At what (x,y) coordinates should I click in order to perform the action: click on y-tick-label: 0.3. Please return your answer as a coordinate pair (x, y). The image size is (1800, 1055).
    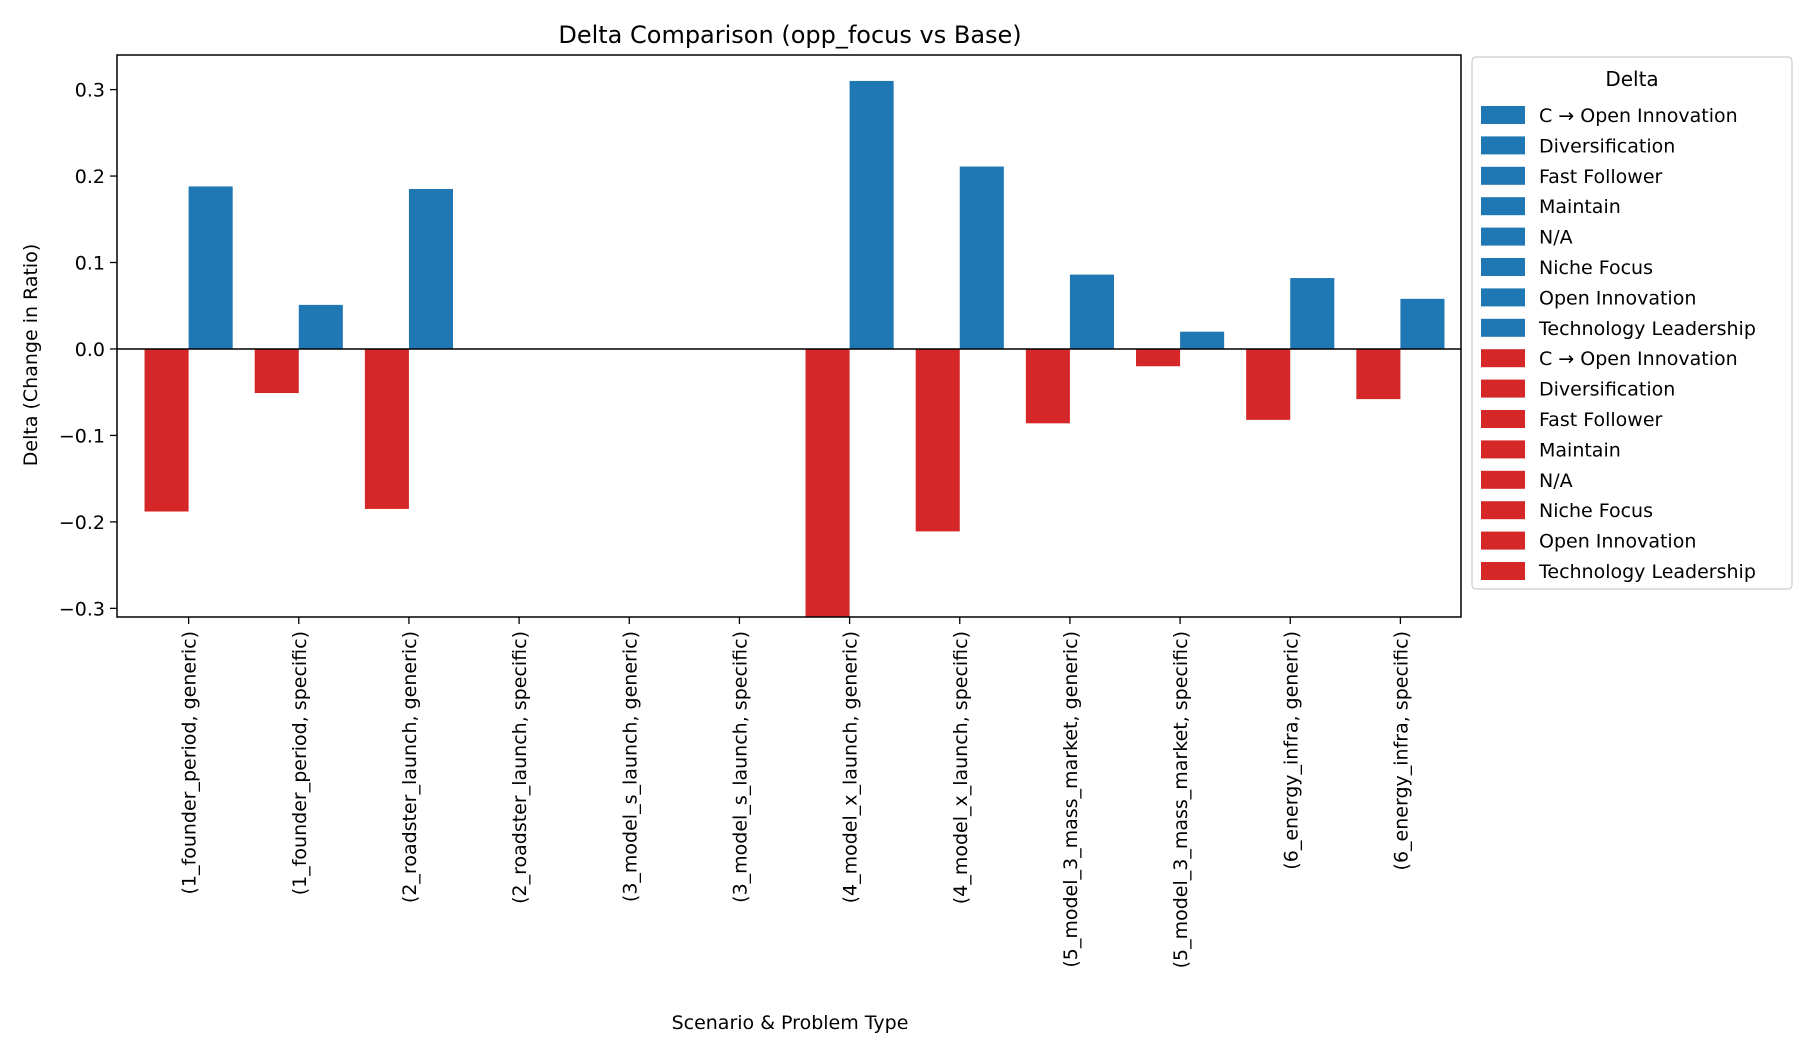
    Looking at the image, I should click on (90, 91).